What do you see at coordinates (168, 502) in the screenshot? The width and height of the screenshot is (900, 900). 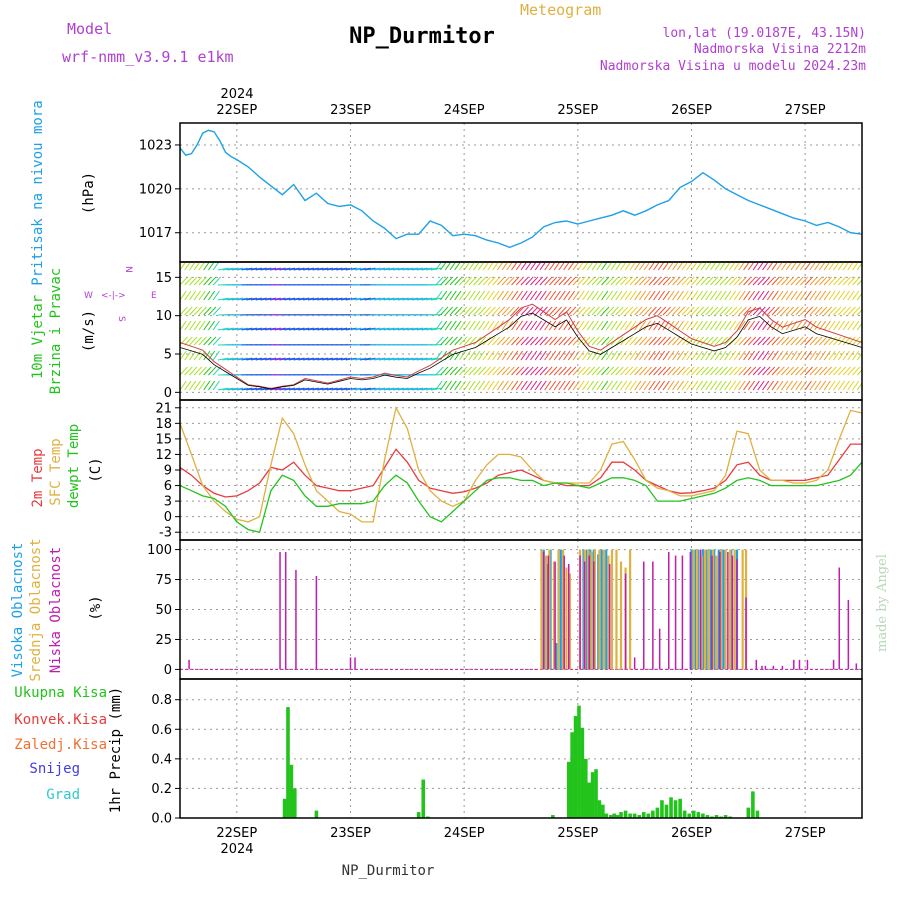 I see `y-tick-label: 3` at bounding box center [168, 502].